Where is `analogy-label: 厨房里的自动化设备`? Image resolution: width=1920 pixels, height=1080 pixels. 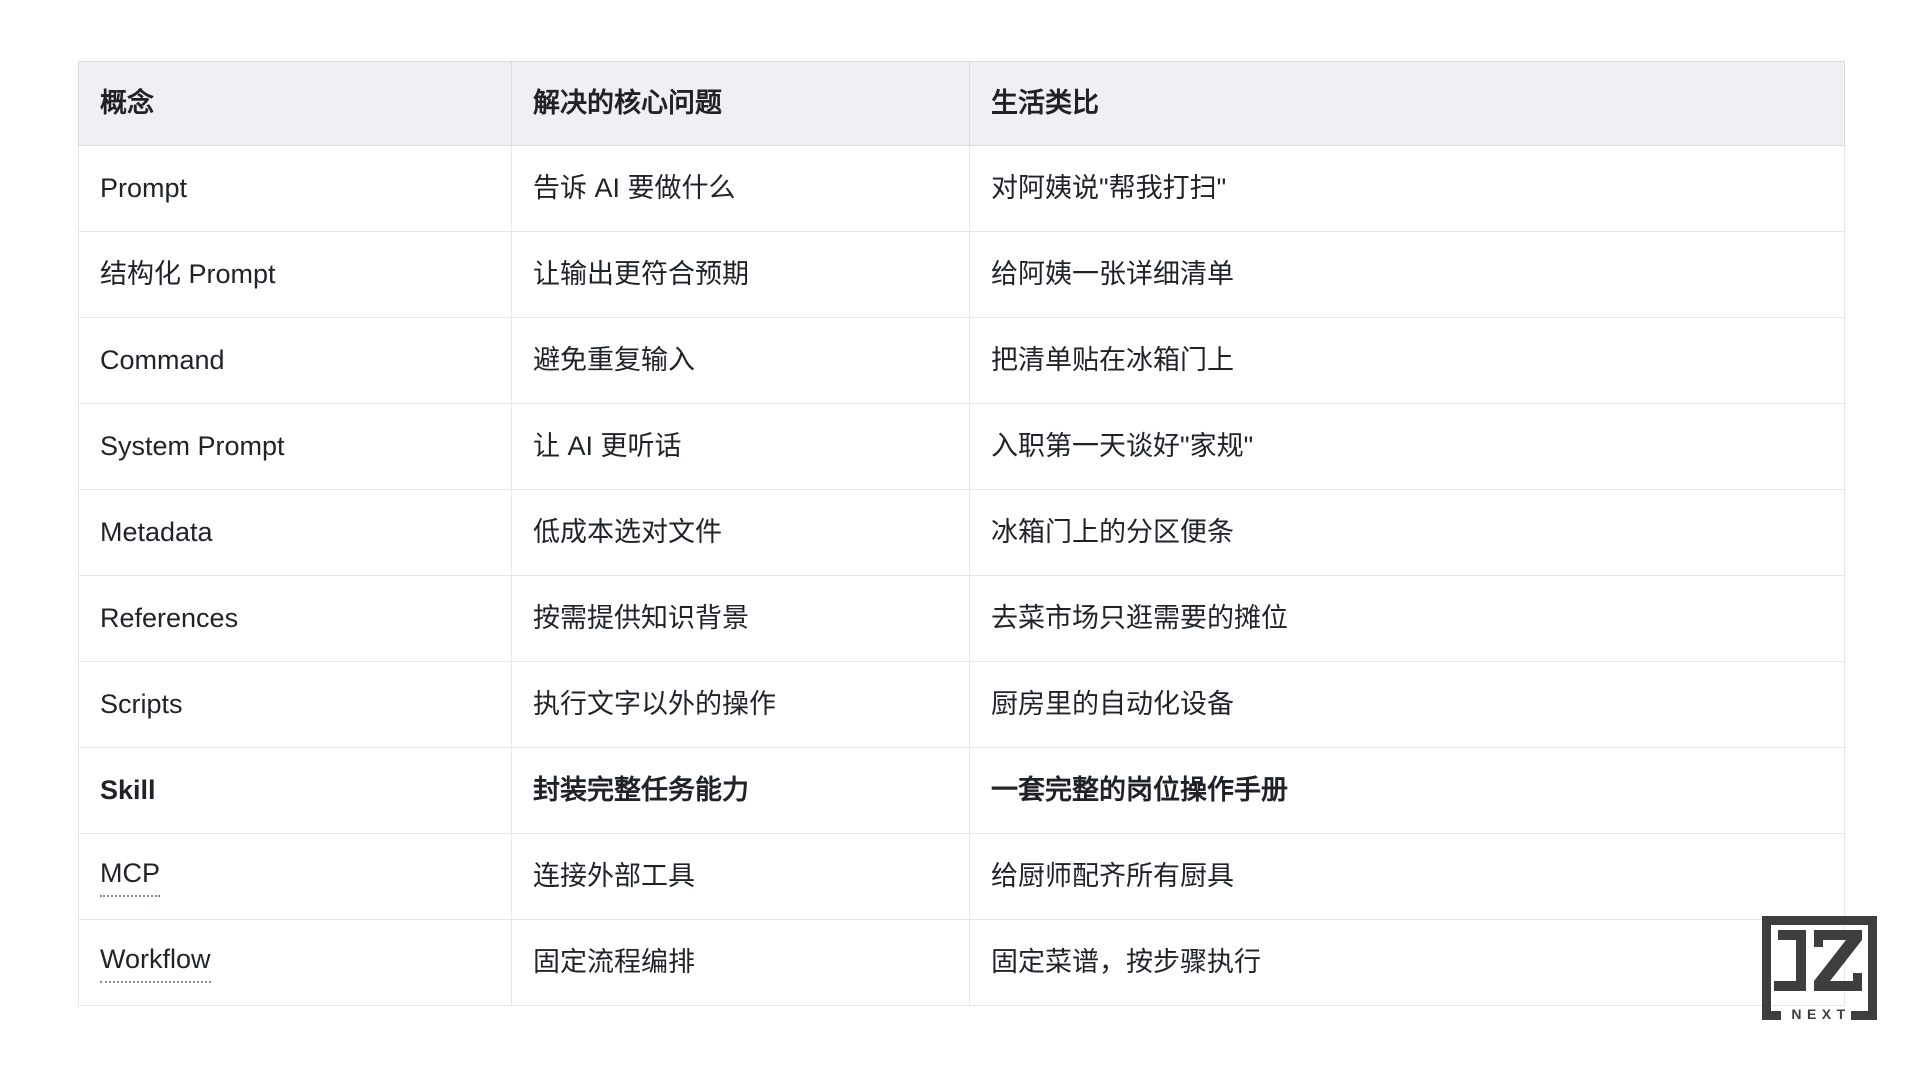 analogy-label: 厨房里的自动化设备 is located at coordinates (1112, 703).